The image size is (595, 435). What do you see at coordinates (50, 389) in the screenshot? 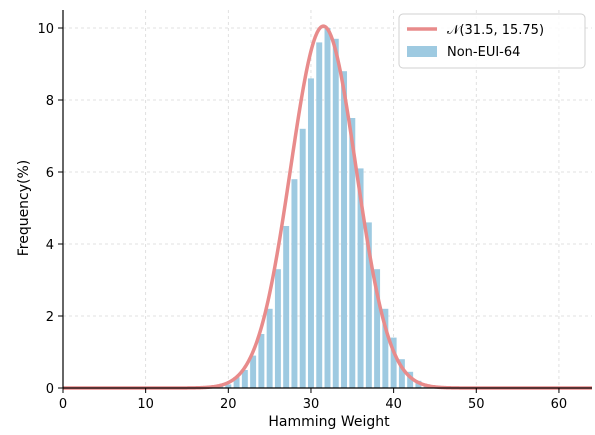
I see `y-tick-label: 0` at bounding box center [50, 389].